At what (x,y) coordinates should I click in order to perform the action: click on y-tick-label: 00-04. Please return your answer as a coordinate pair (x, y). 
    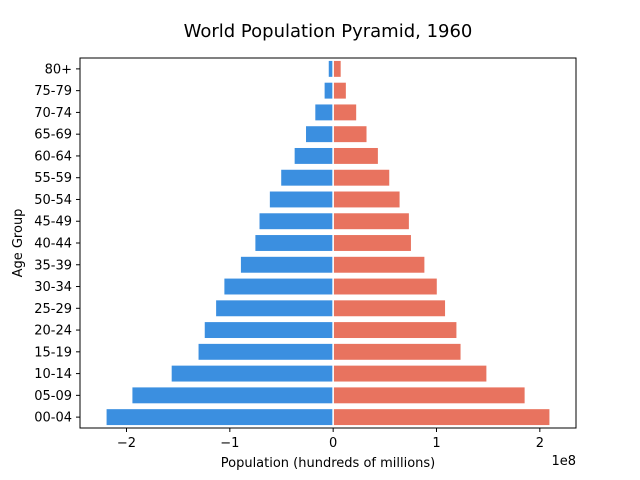
    Looking at the image, I should click on (53, 418).